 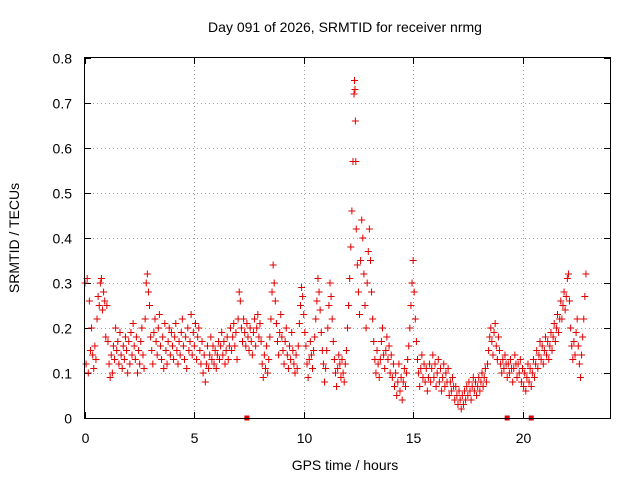 What do you see at coordinates (63, 374) in the screenshot?
I see `y-tick-label: 0.1` at bounding box center [63, 374].